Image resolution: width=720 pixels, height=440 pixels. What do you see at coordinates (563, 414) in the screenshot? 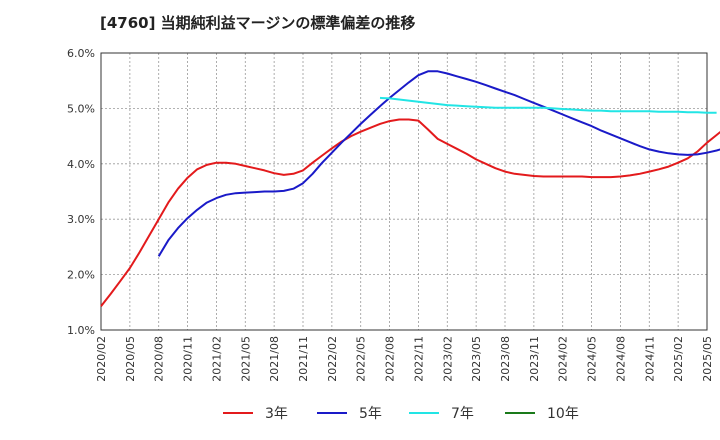
I see `legend-label: 10年` at bounding box center [563, 414].